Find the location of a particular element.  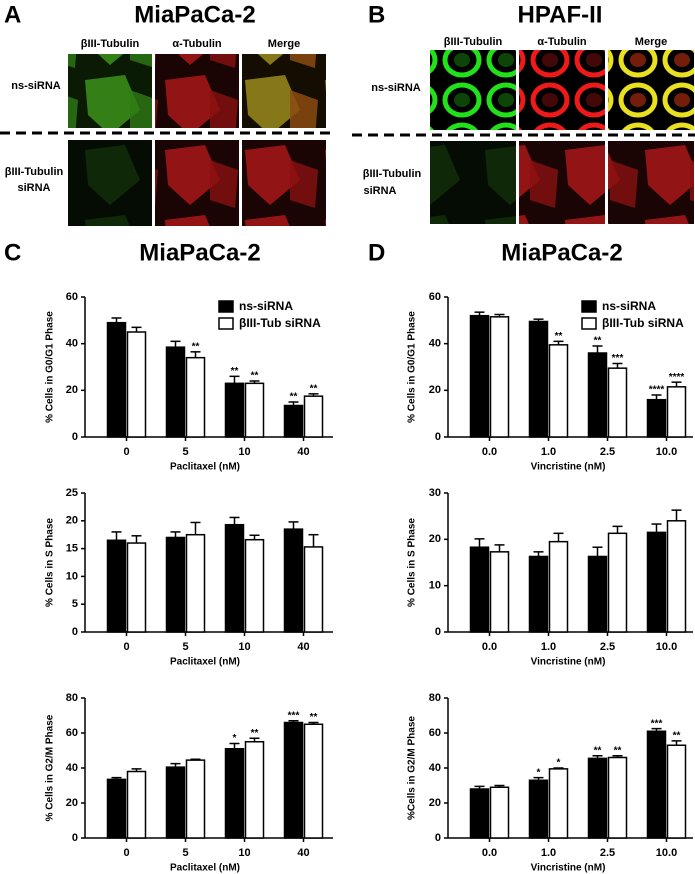

y-tick-label: 10 is located at coordinates (435, 586).